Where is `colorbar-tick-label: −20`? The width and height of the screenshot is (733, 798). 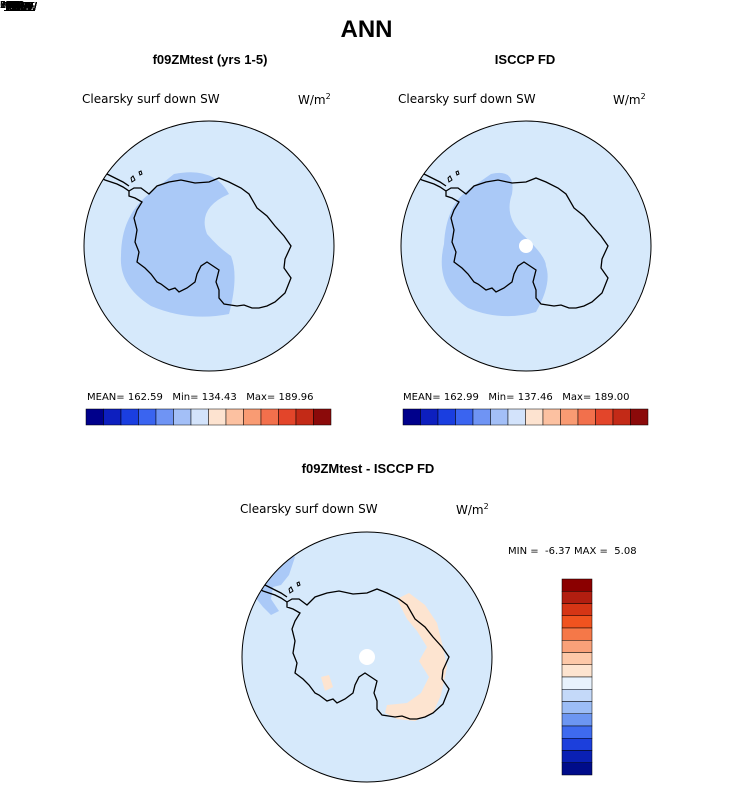
colorbar-tick-label: −20 is located at coordinates (11, 5).